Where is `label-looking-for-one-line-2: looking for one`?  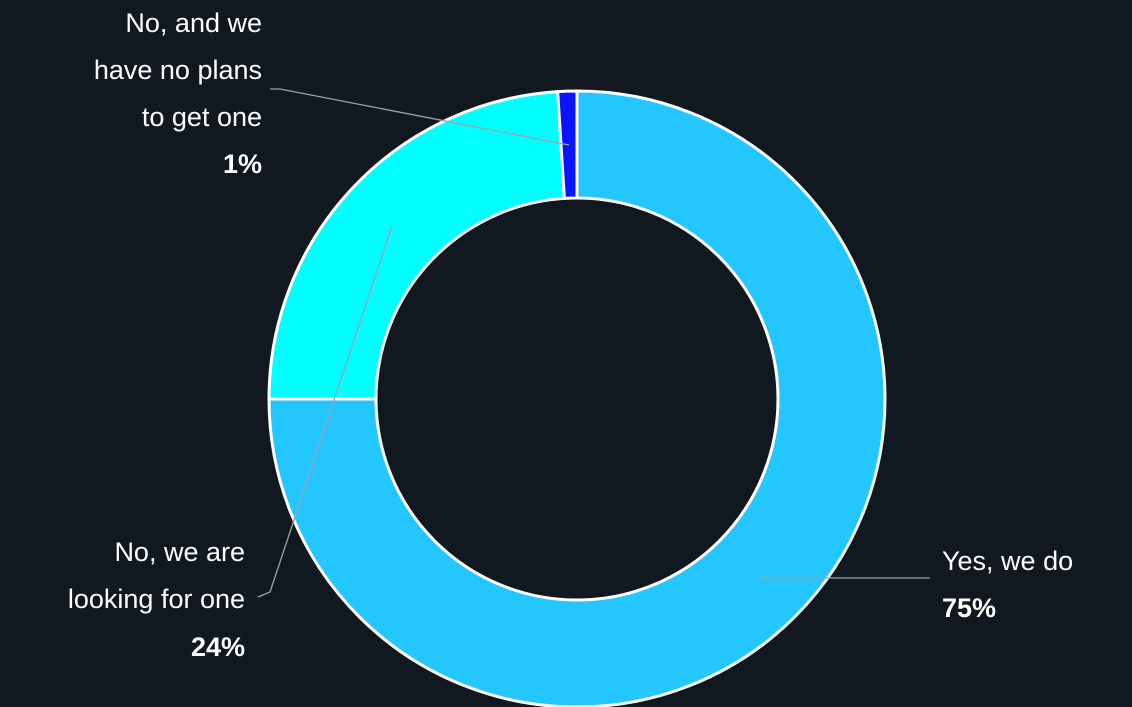
label-looking-for-one-line-2: looking for one is located at coordinates (156, 599).